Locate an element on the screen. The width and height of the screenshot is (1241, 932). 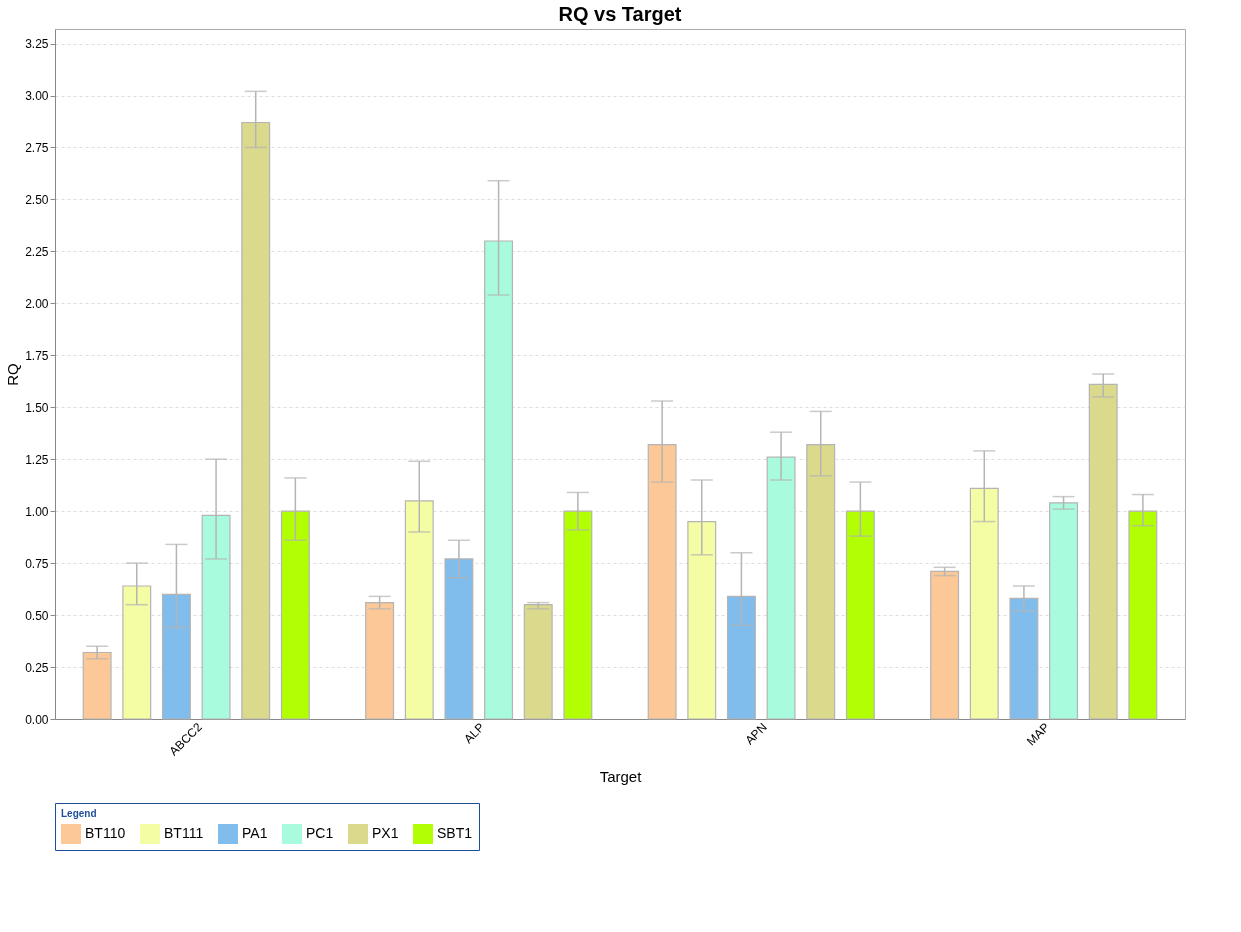
x-axis-title: Target is located at coordinates (621, 776).